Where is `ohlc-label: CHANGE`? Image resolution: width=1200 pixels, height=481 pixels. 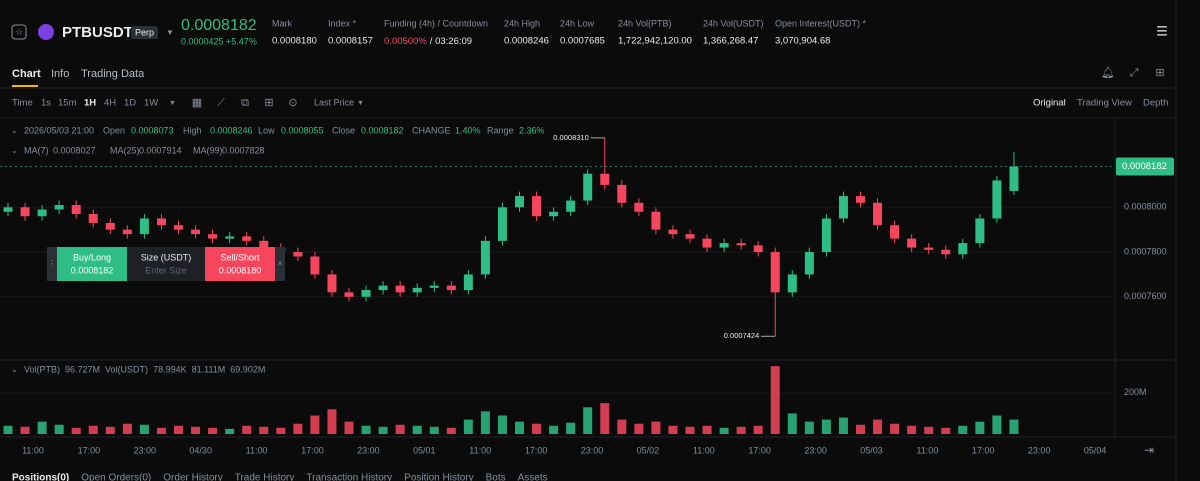 ohlc-label: CHANGE is located at coordinates (431, 130).